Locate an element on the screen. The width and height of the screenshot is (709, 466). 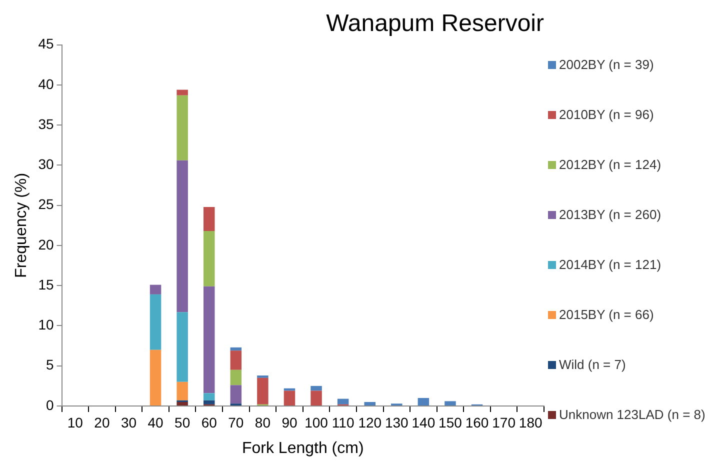
y-tick-label: 10 is located at coordinates (46, 324).